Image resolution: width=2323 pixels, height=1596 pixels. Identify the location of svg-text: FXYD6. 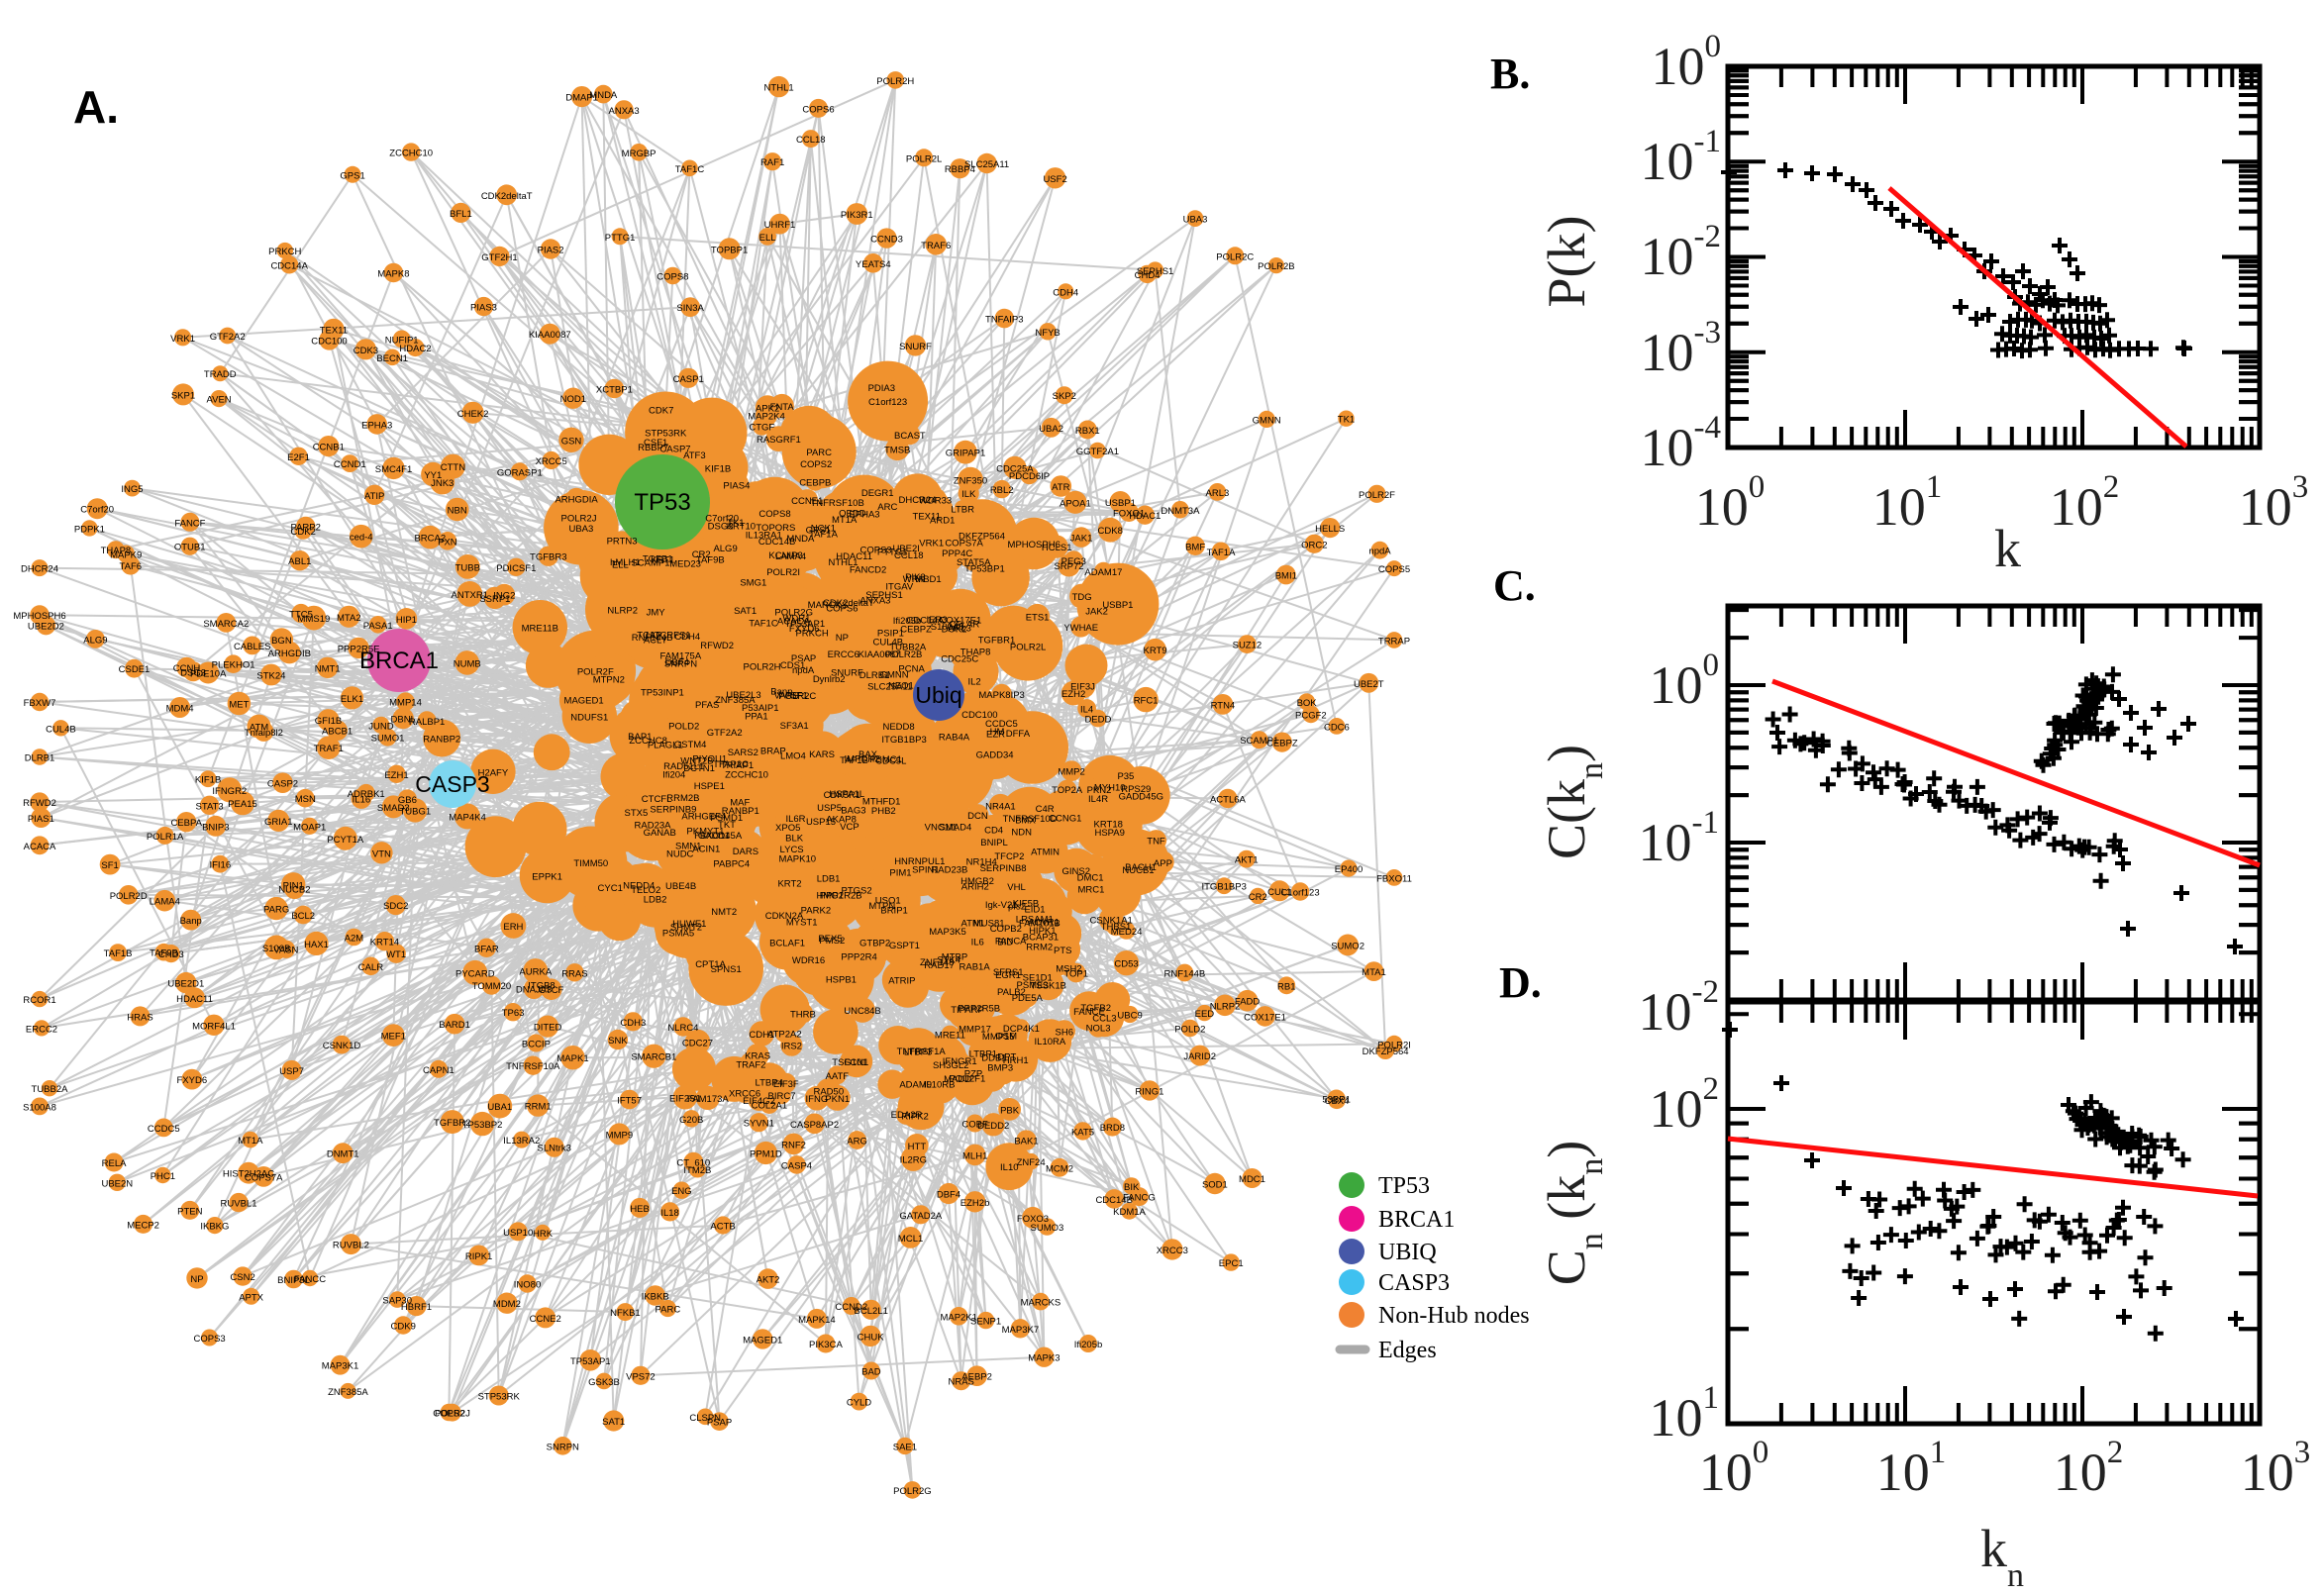
(191, 1080).